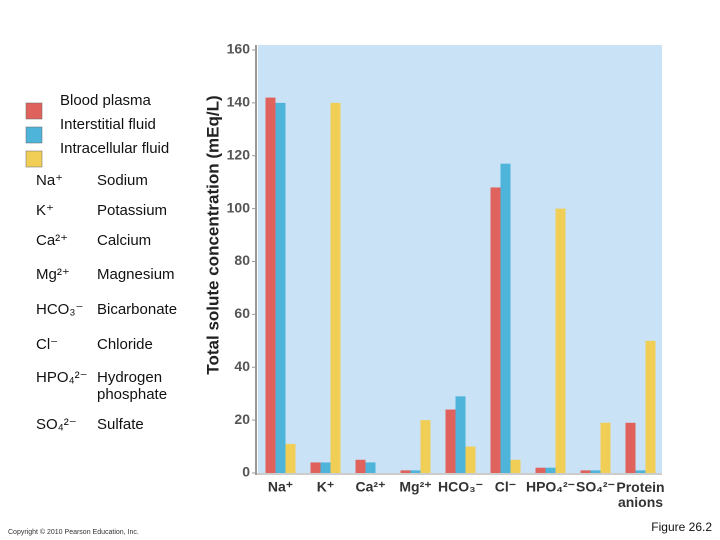  Describe the element at coordinates (45, 210) in the screenshot. I see `key-symbol: K⁺` at that location.